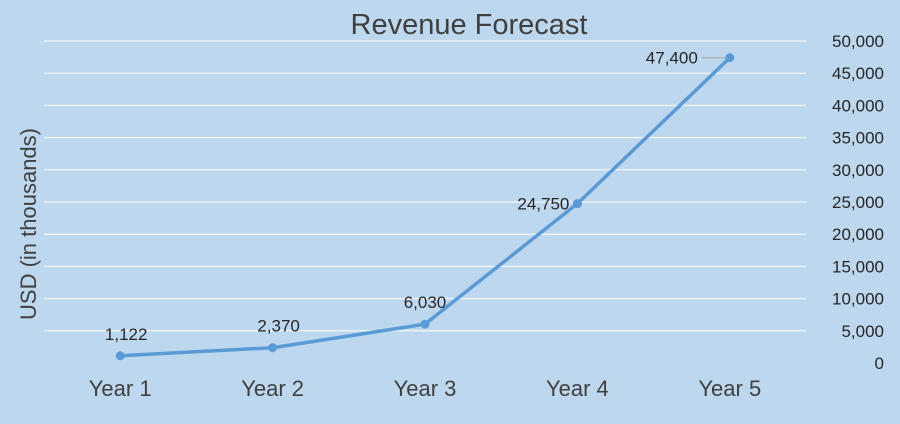 This screenshot has width=900, height=424. I want to click on x-tick-label: Year 4, so click(577, 388).